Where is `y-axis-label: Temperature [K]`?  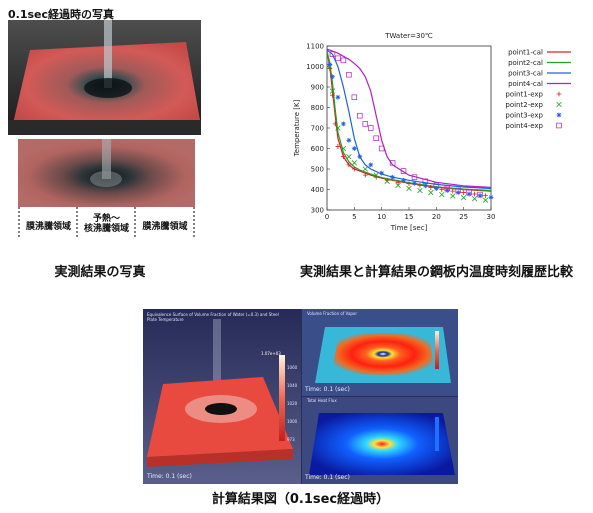
y-axis-label: Temperature [K] is located at coordinates (297, 128).